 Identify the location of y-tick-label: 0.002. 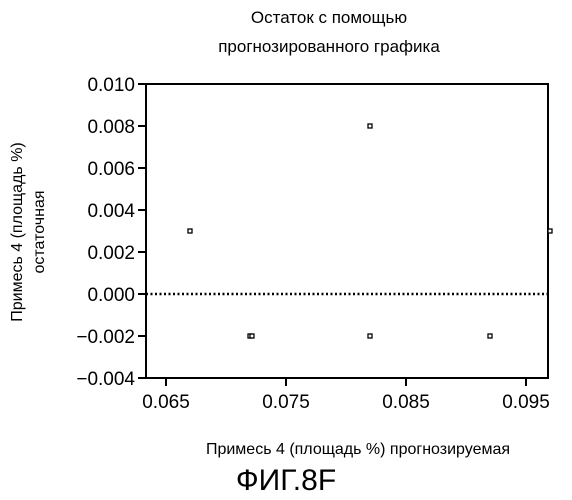
(111, 253).